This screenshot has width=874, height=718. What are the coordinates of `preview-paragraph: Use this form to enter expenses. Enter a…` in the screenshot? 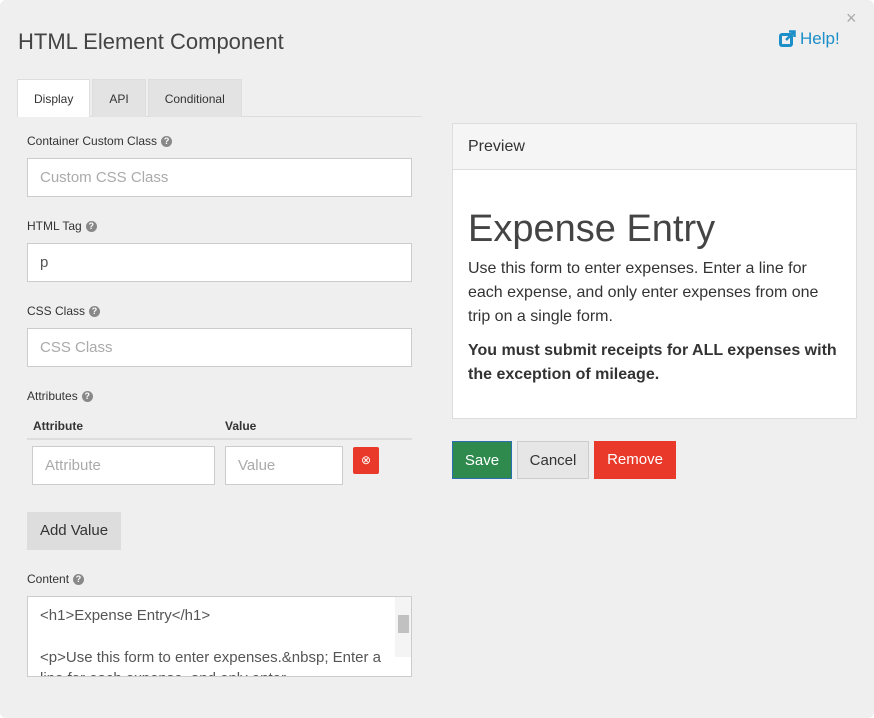 It's located at (643, 292).